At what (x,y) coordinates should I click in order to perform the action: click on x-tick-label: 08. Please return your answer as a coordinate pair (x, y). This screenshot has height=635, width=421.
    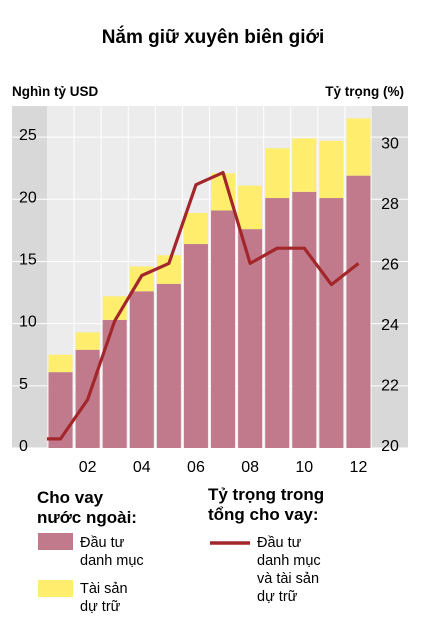
    Looking at the image, I should click on (250, 467).